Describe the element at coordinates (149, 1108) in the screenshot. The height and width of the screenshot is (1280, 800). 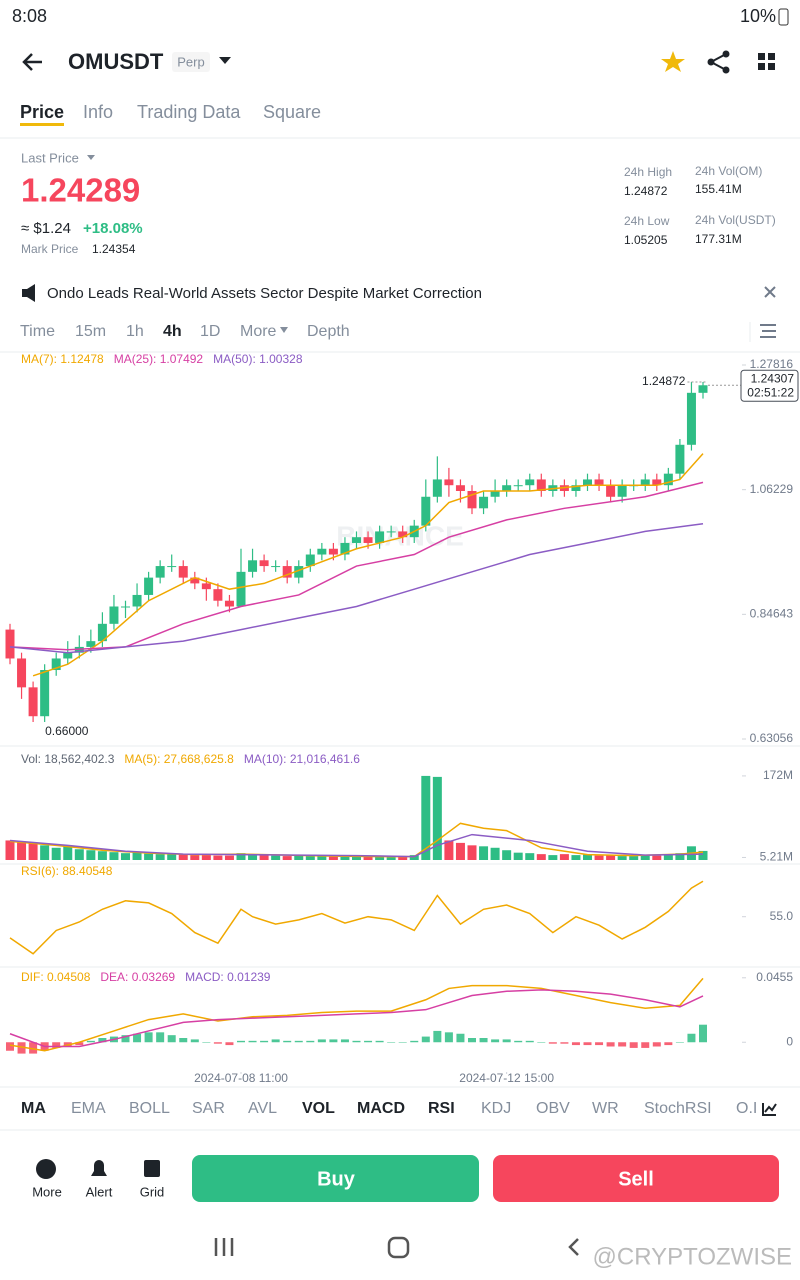
I see `indicator-tab: BOLL` at that location.